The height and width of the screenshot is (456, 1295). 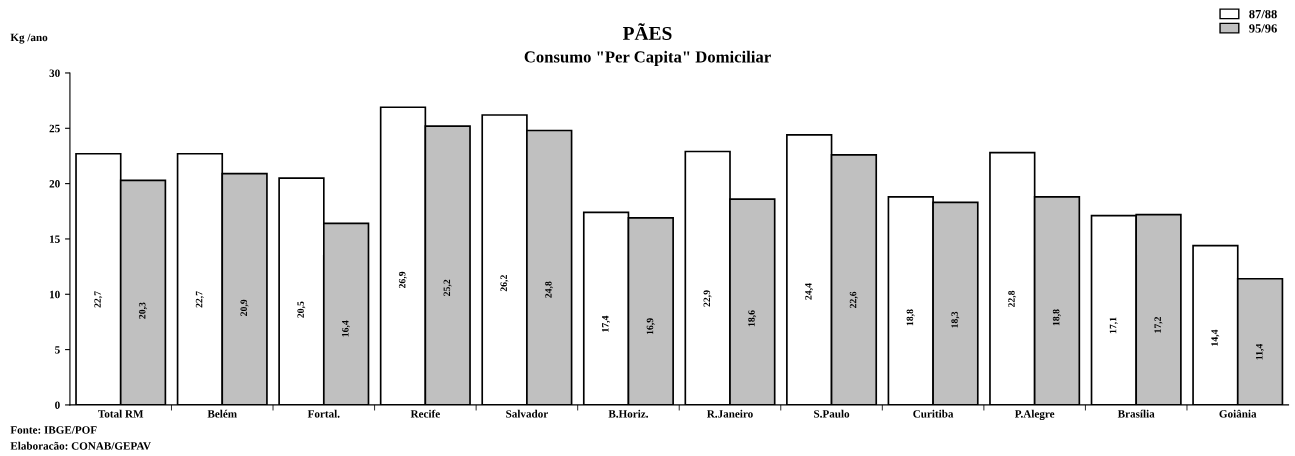 What do you see at coordinates (1263, 14) in the screenshot?
I see `legend-label: 87/88` at bounding box center [1263, 14].